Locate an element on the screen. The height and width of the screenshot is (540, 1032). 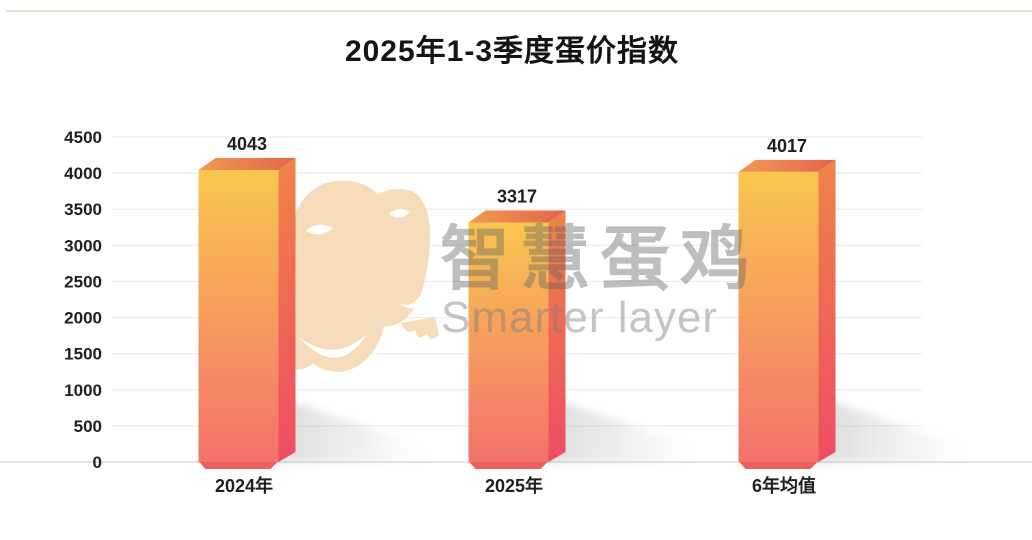
y-tick-label: 0 is located at coordinates (97, 462).